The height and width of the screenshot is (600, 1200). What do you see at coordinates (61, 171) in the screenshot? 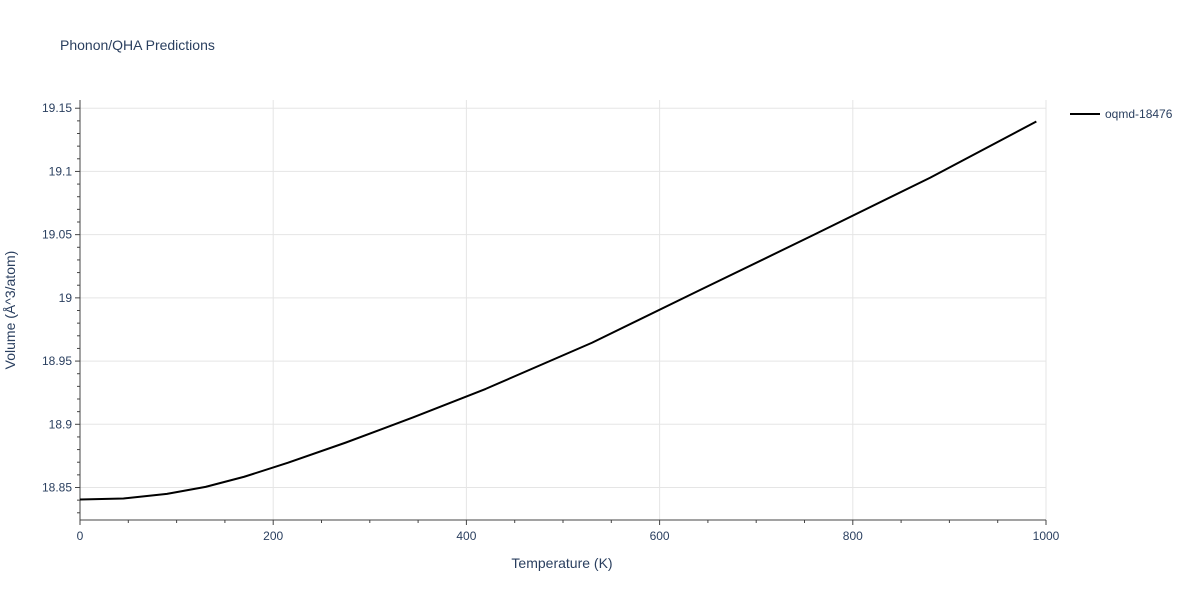
I see `y-tick-label: 19.1` at bounding box center [61, 171].